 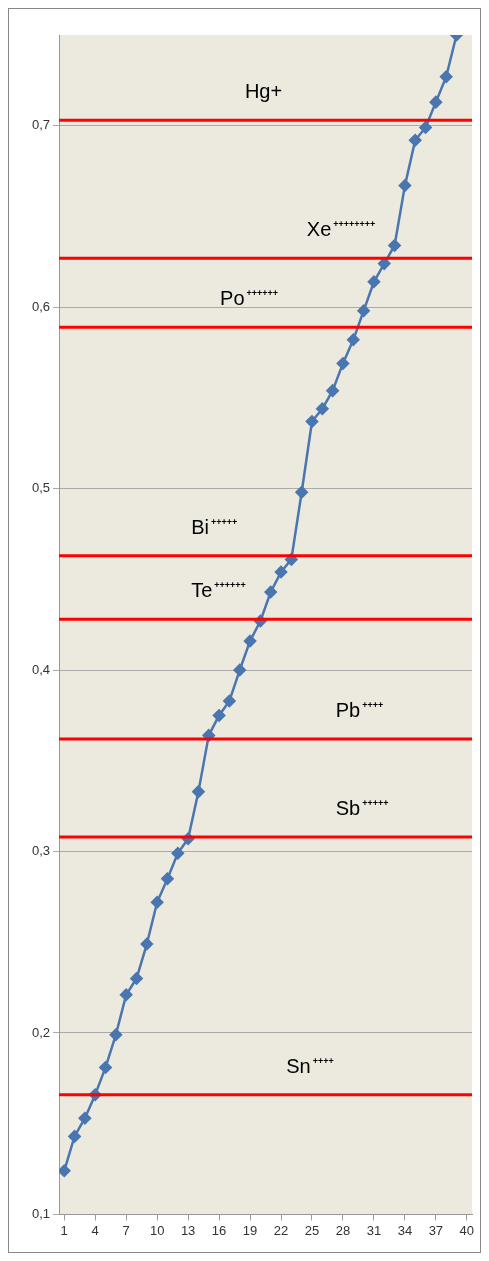 What do you see at coordinates (359, 710) in the screenshot?
I see `ref-line-label: Pb++++` at bounding box center [359, 710].